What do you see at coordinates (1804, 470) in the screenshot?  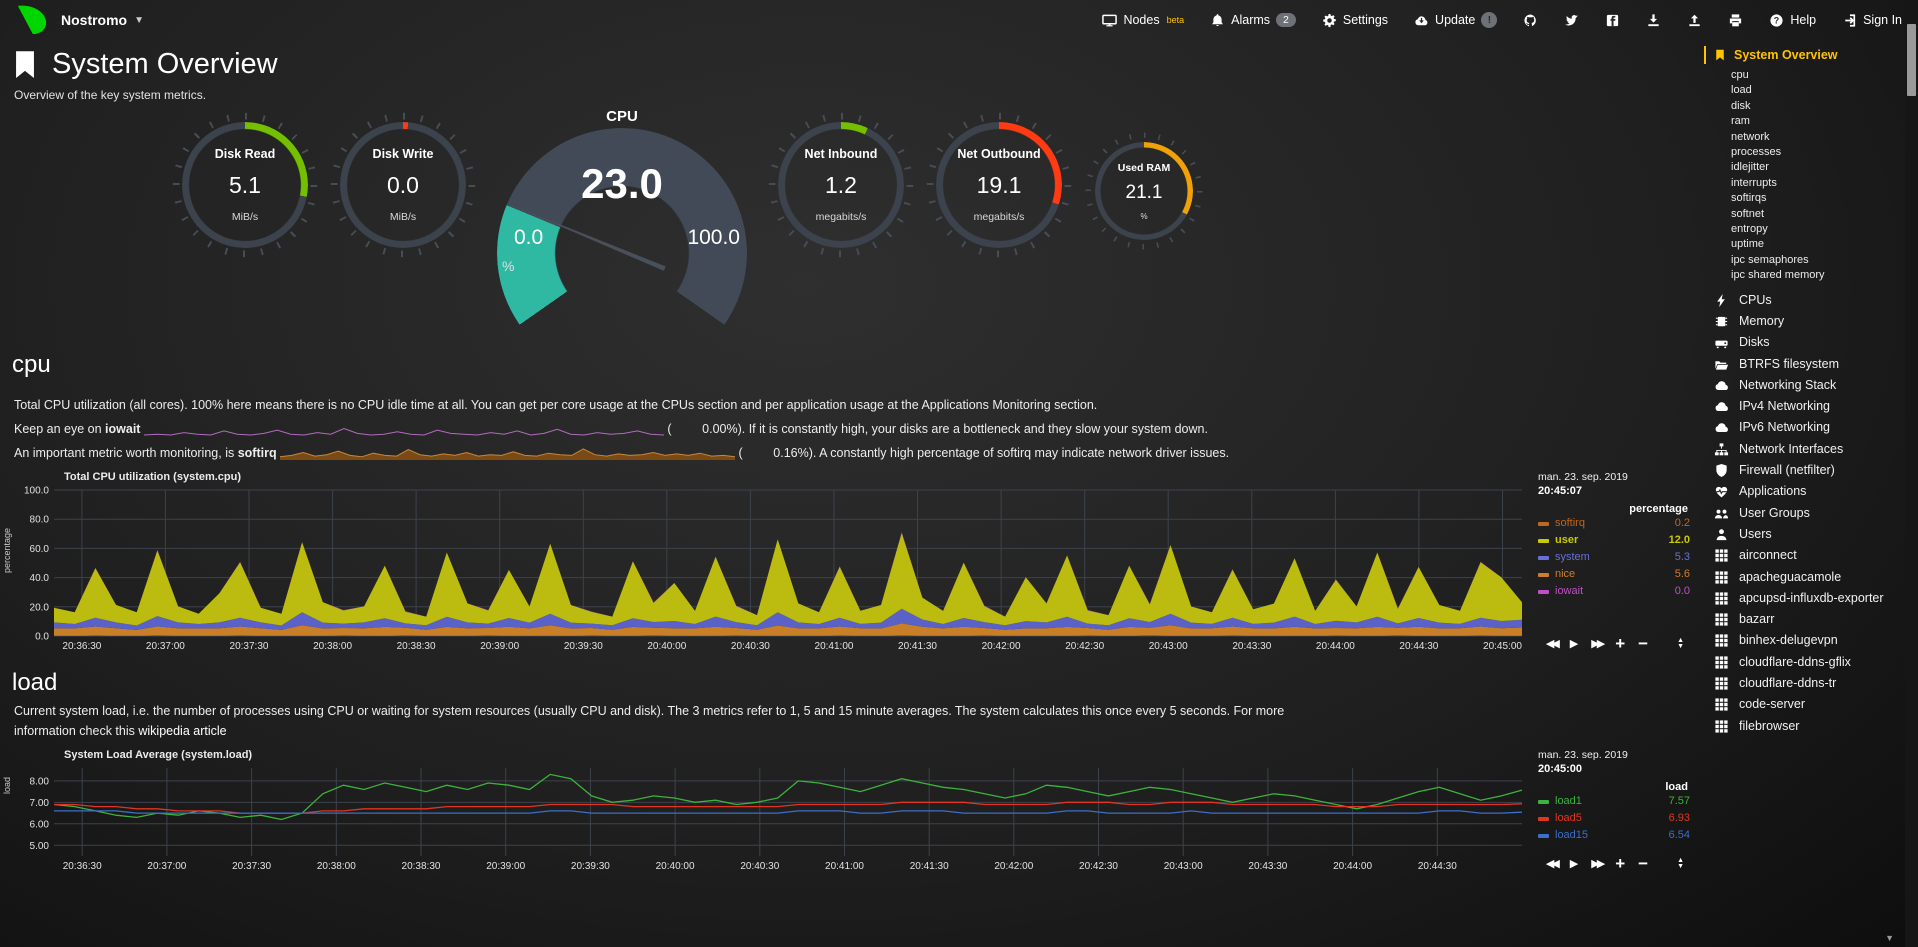 I see `sidebar-item-firewall-netfilter-: Firewall (netfilter)` at bounding box center [1804, 470].